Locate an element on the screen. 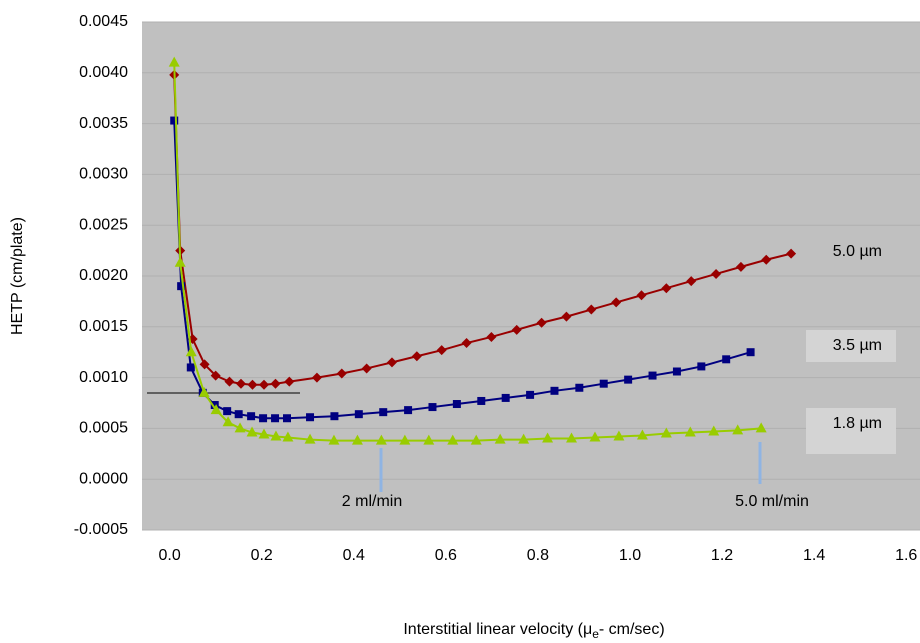 This screenshot has width=920, height=643. x-tick-label: 1.6 is located at coordinates (906, 555).